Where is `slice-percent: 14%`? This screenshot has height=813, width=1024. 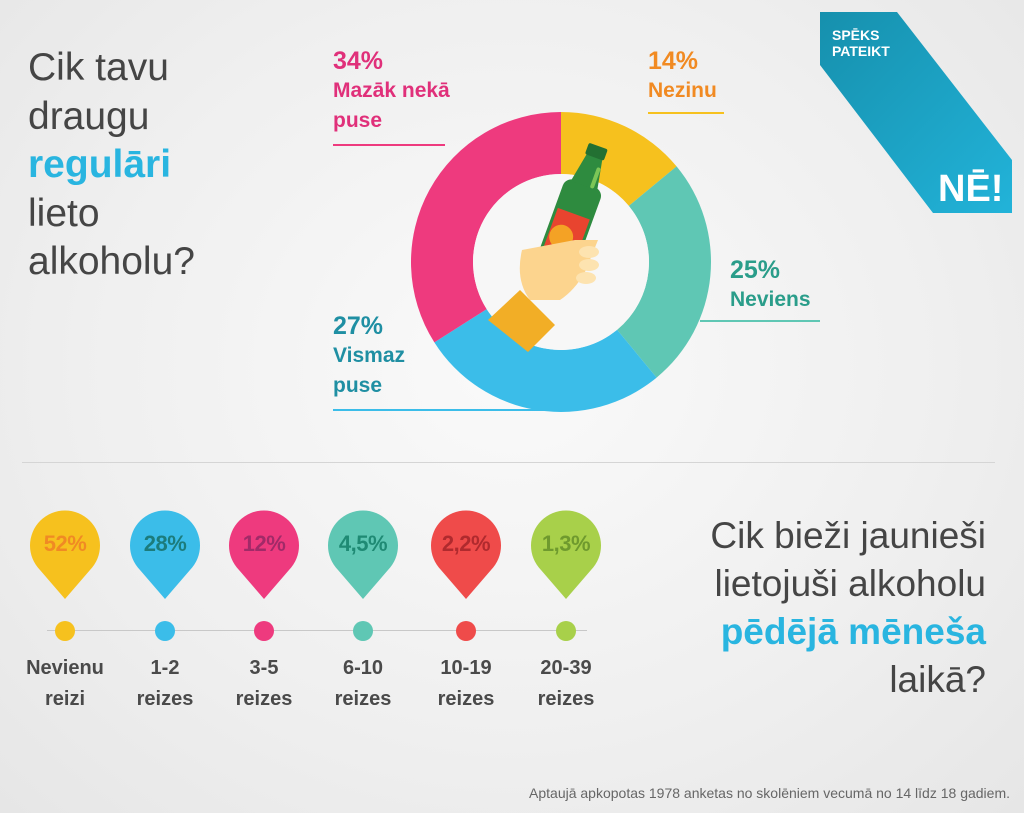
slice-percent: 14% is located at coordinates (673, 61).